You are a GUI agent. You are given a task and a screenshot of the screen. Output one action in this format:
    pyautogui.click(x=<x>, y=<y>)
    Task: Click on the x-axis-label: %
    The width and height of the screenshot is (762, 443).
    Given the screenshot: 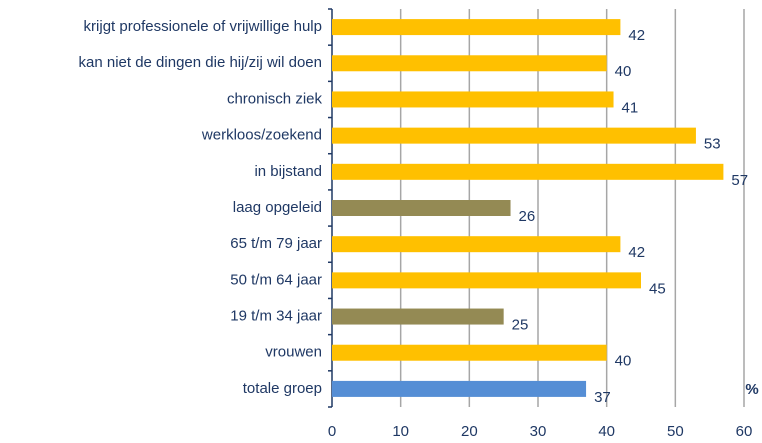 What is the action you would take?
    pyautogui.click(x=751, y=389)
    